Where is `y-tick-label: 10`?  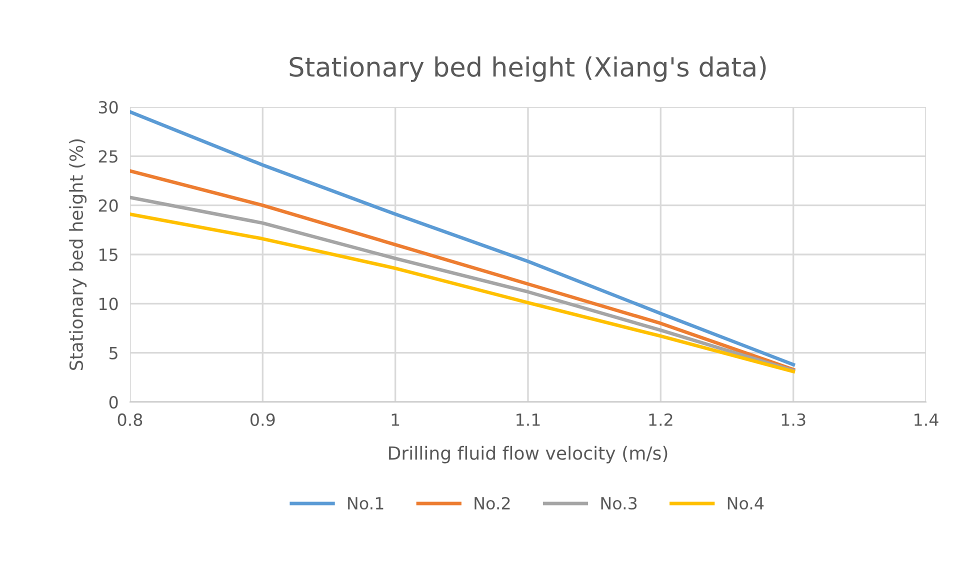
y-tick-label: 10 is located at coordinates (109, 304).